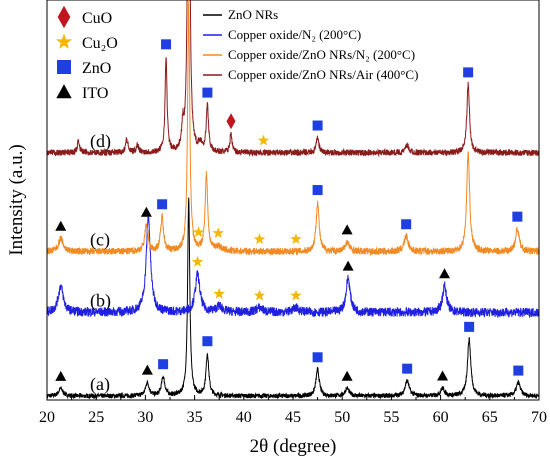 This screenshot has width=550, height=471. Describe the element at coordinates (64, 17) in the screenshot. I see `legend-marker-diamond` at that location.